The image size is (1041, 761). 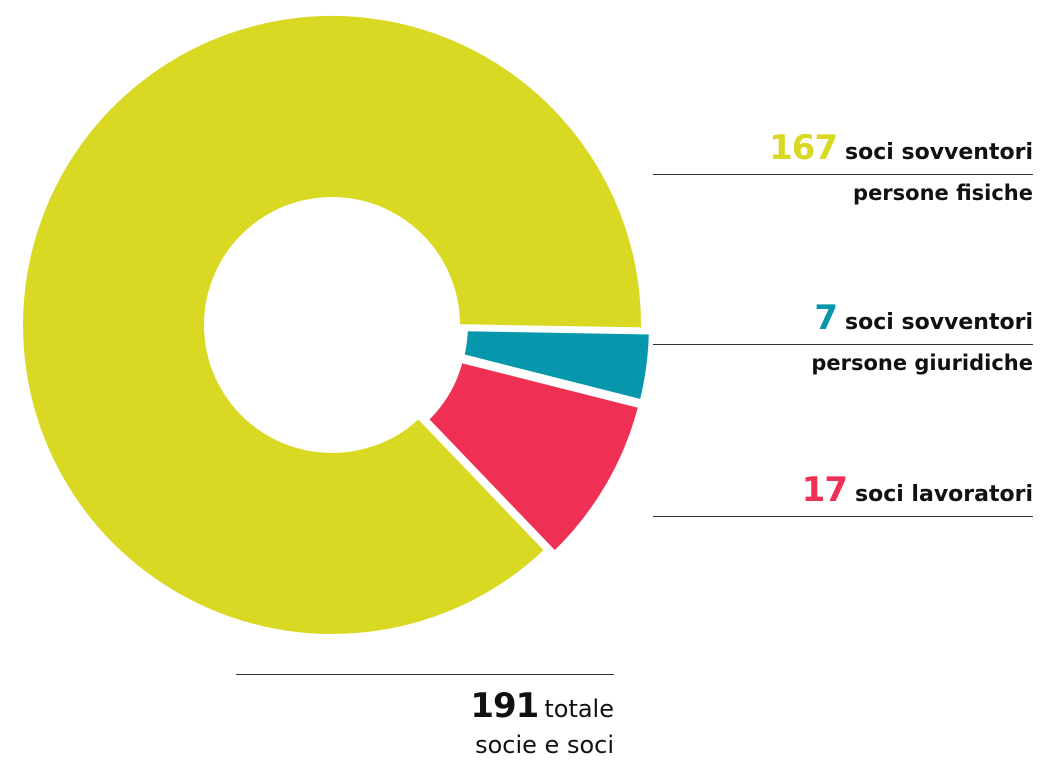 I want to click on legend-value: 167, so click(x=803, y=148).